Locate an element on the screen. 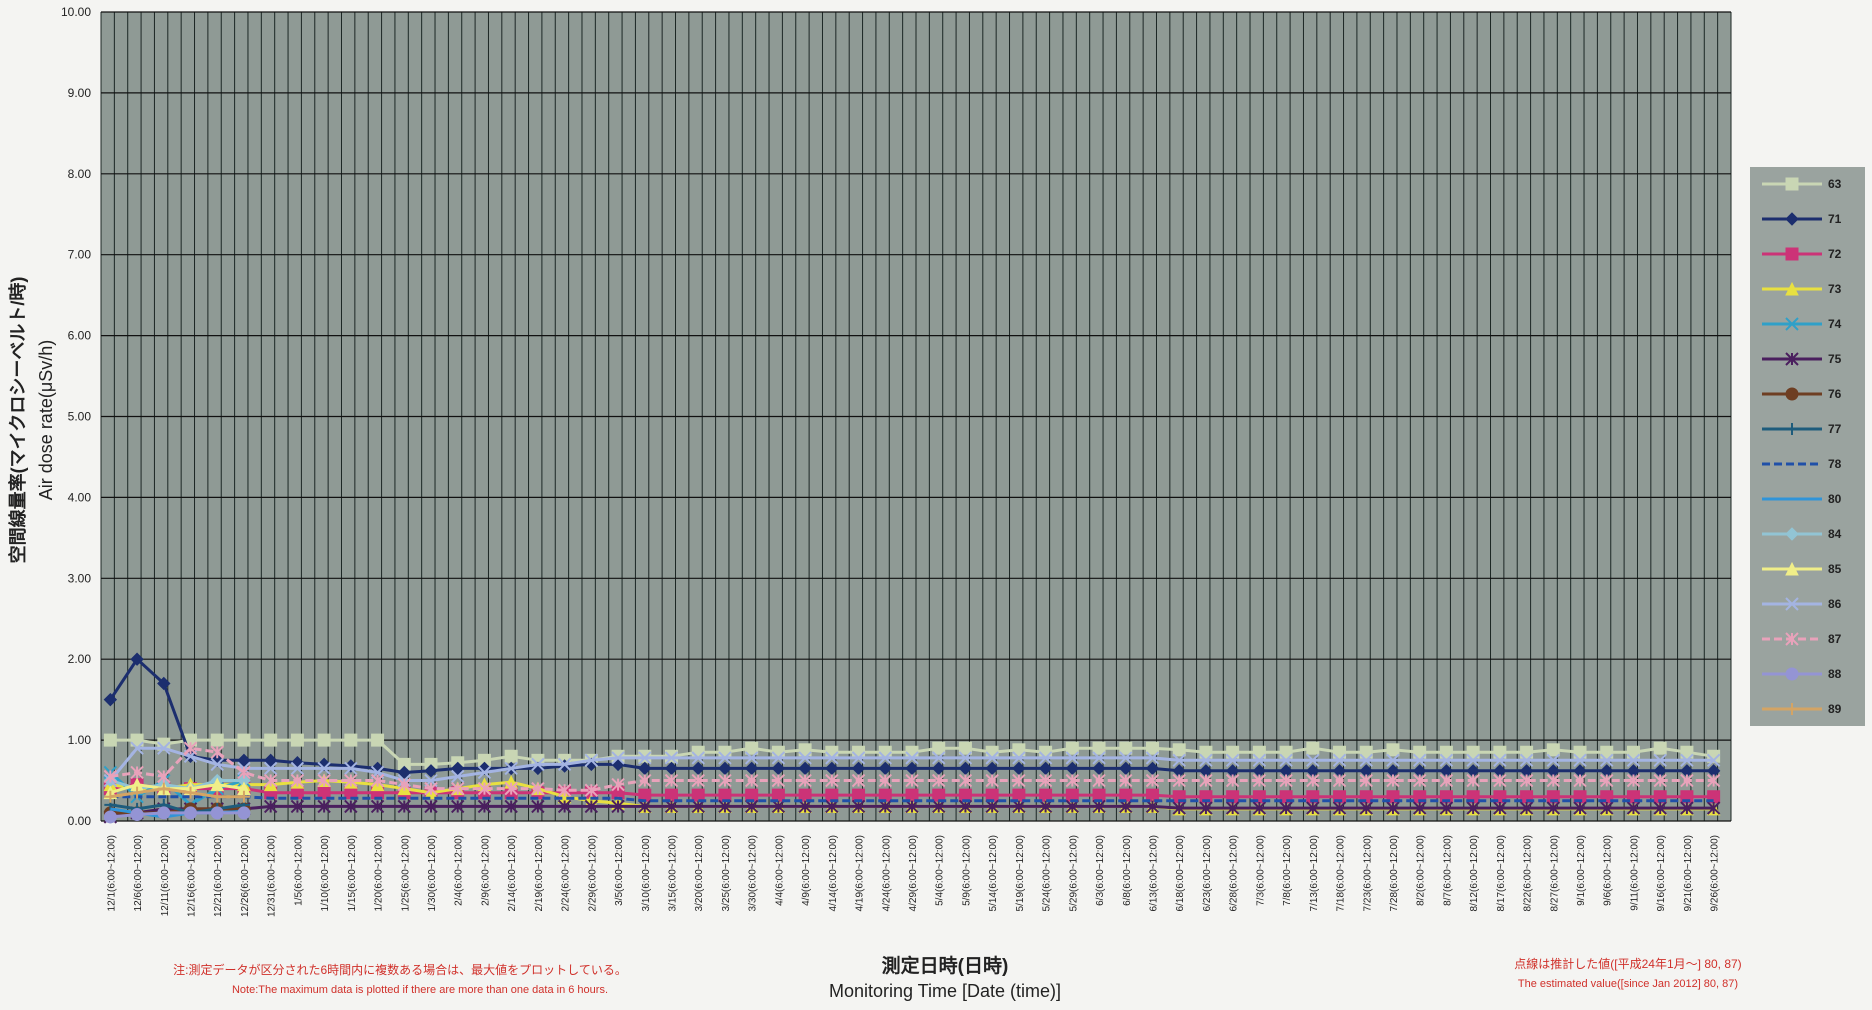  x-axis-title: 測定日時(日時) is located at coordinates (945, 965).